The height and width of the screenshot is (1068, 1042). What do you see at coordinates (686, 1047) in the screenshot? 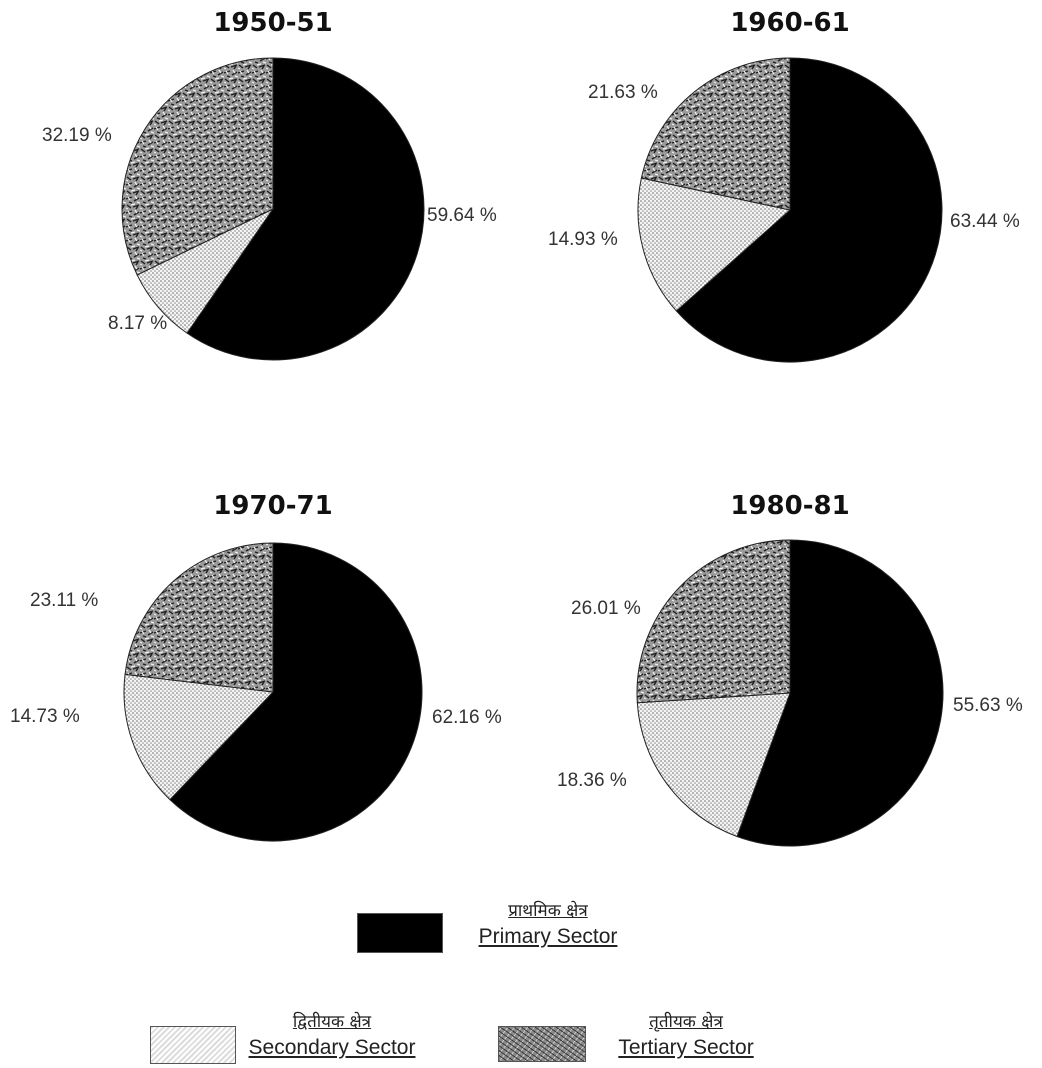
I see `legend-tertiary-english: Tertiary Sector` at bounding box center [686, 1047].